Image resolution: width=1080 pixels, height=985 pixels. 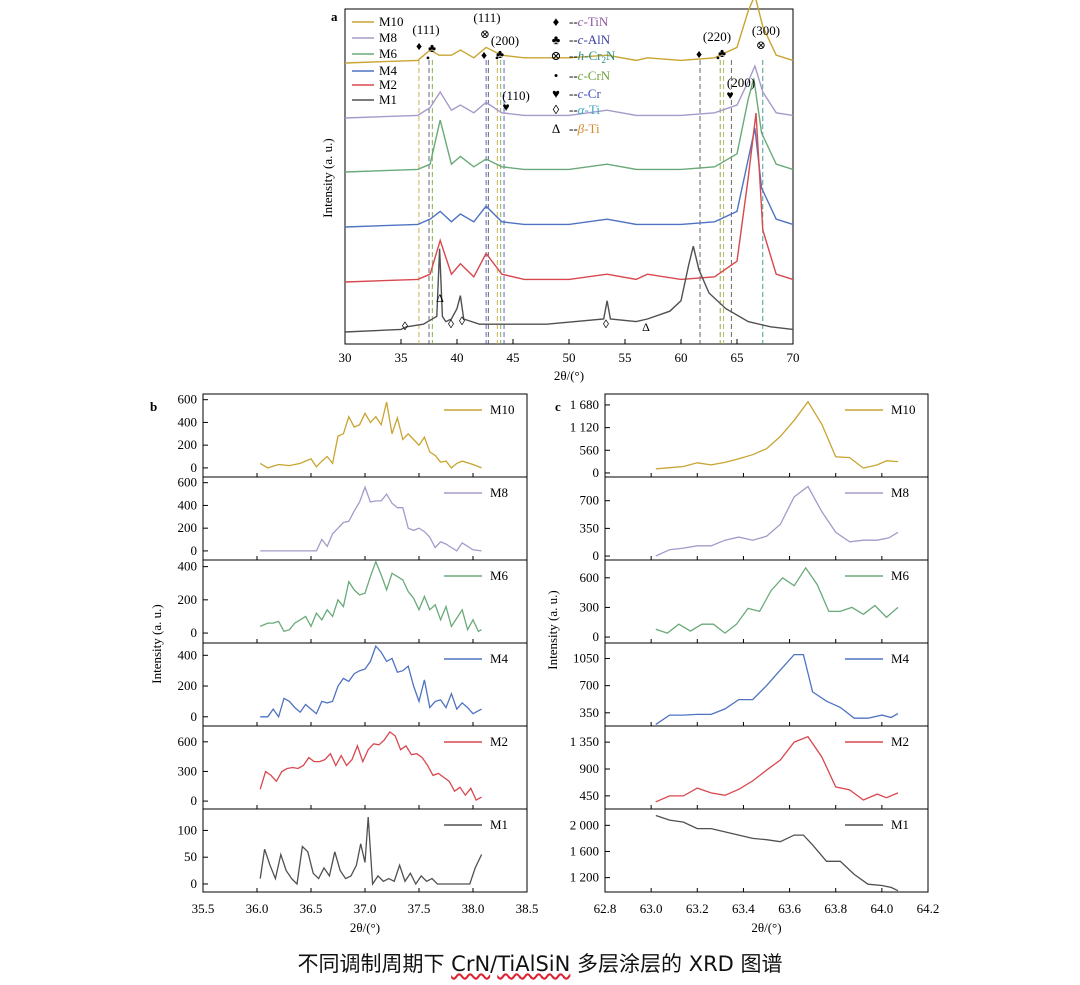 I want to click on y-tick-label: 450, so click(x=590, y=795).